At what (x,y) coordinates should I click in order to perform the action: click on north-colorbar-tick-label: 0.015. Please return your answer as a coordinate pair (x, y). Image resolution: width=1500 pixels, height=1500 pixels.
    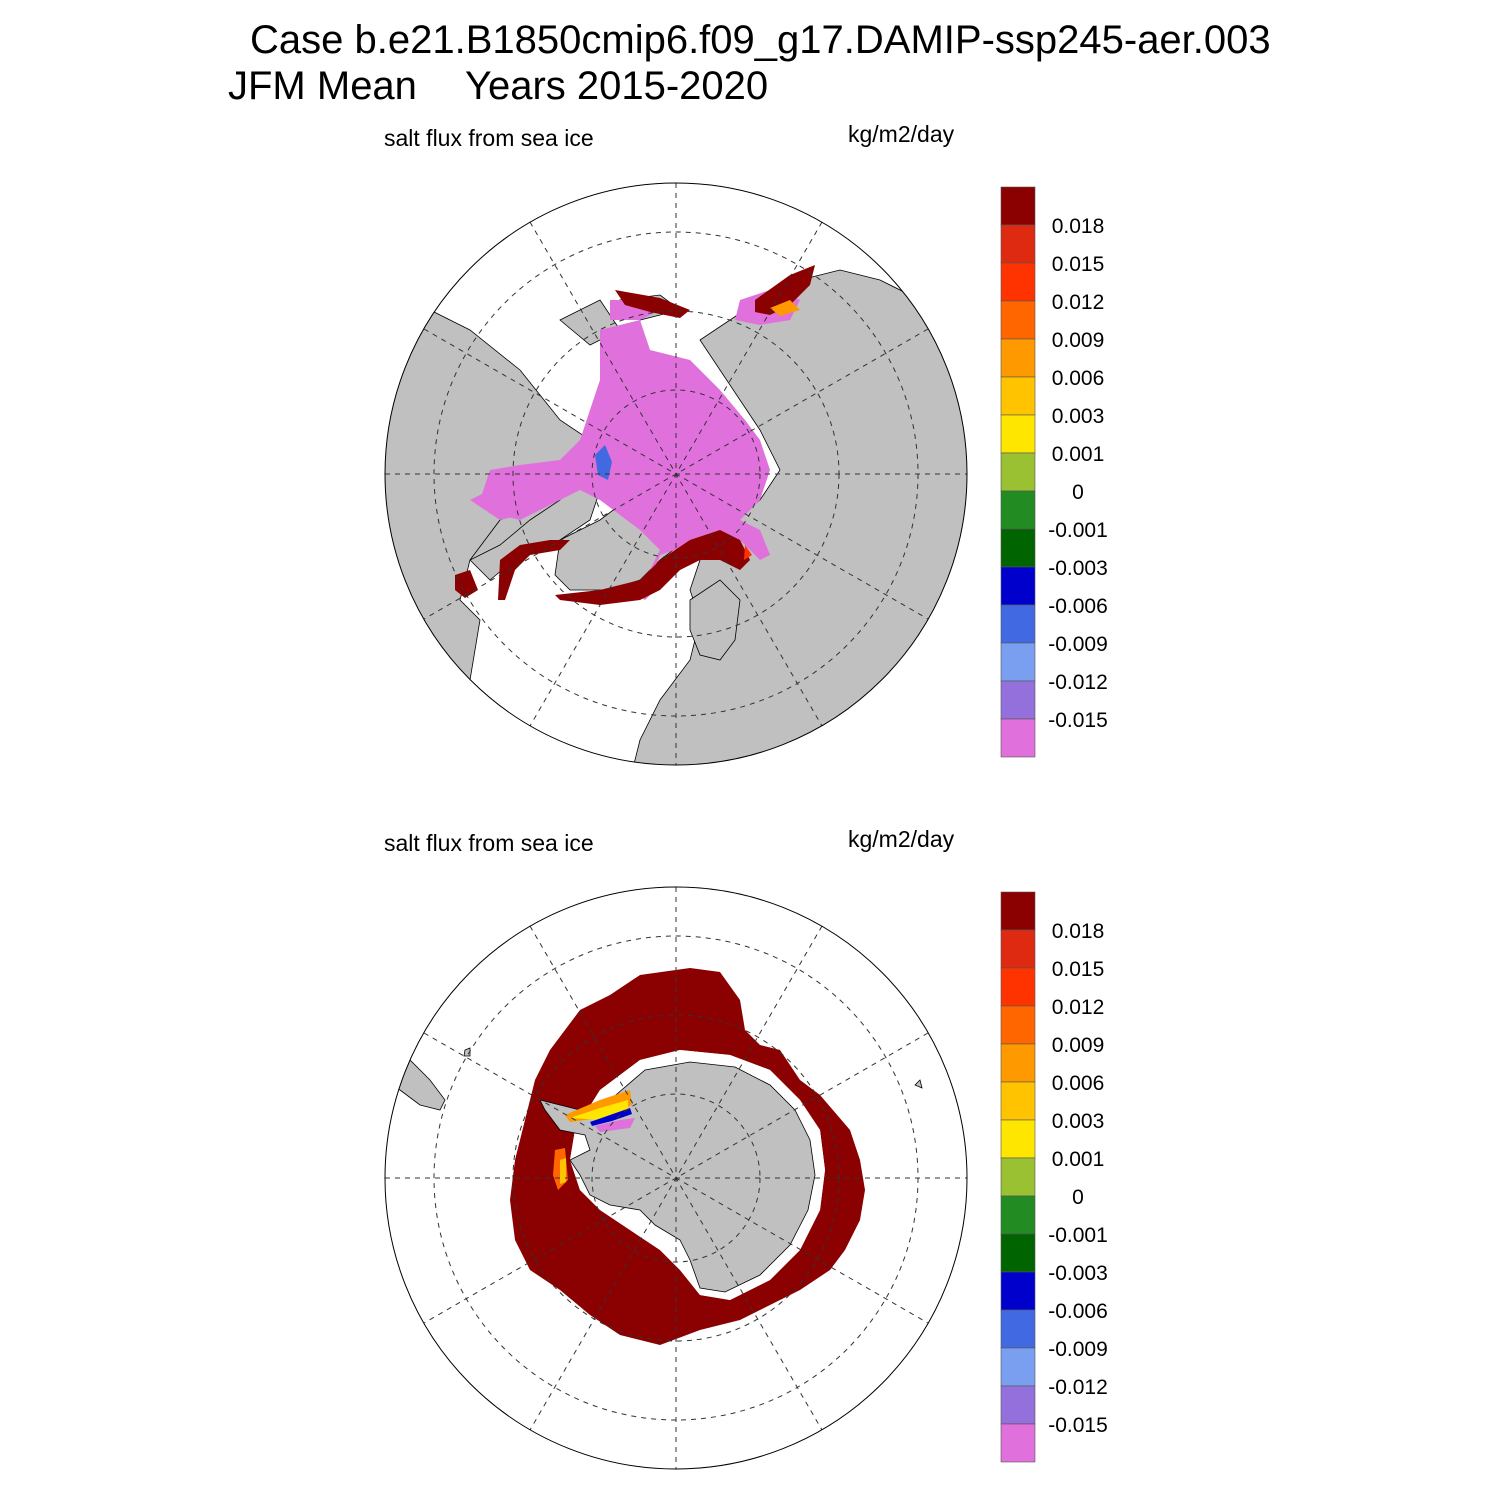
    Looking at the image, I should click on (1078, 264).